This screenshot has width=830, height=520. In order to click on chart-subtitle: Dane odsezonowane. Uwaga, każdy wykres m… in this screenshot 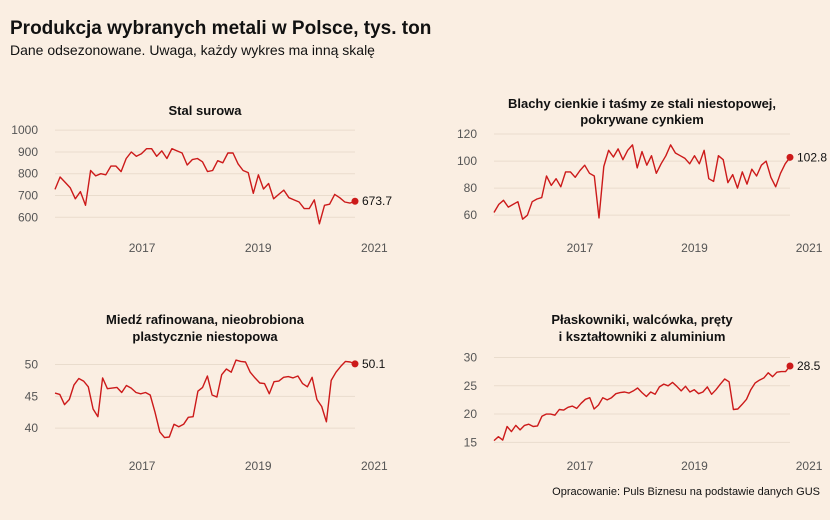, I will do `click(192, 50)`.